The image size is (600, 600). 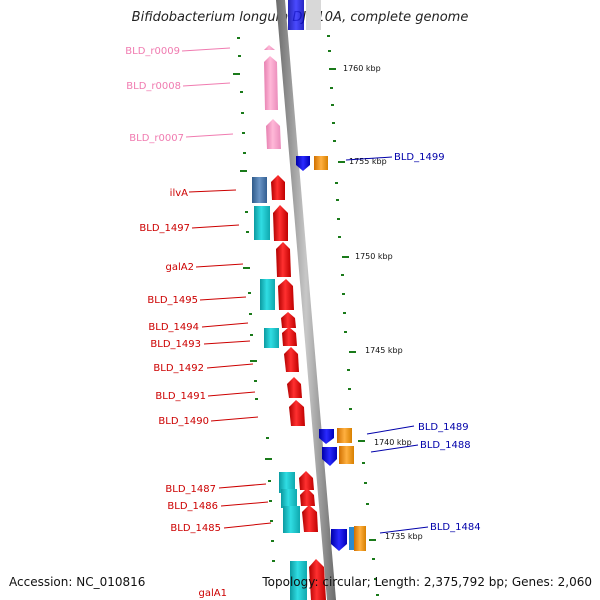 I want to click on gene-label: galA1, so click(x=213, y=593).